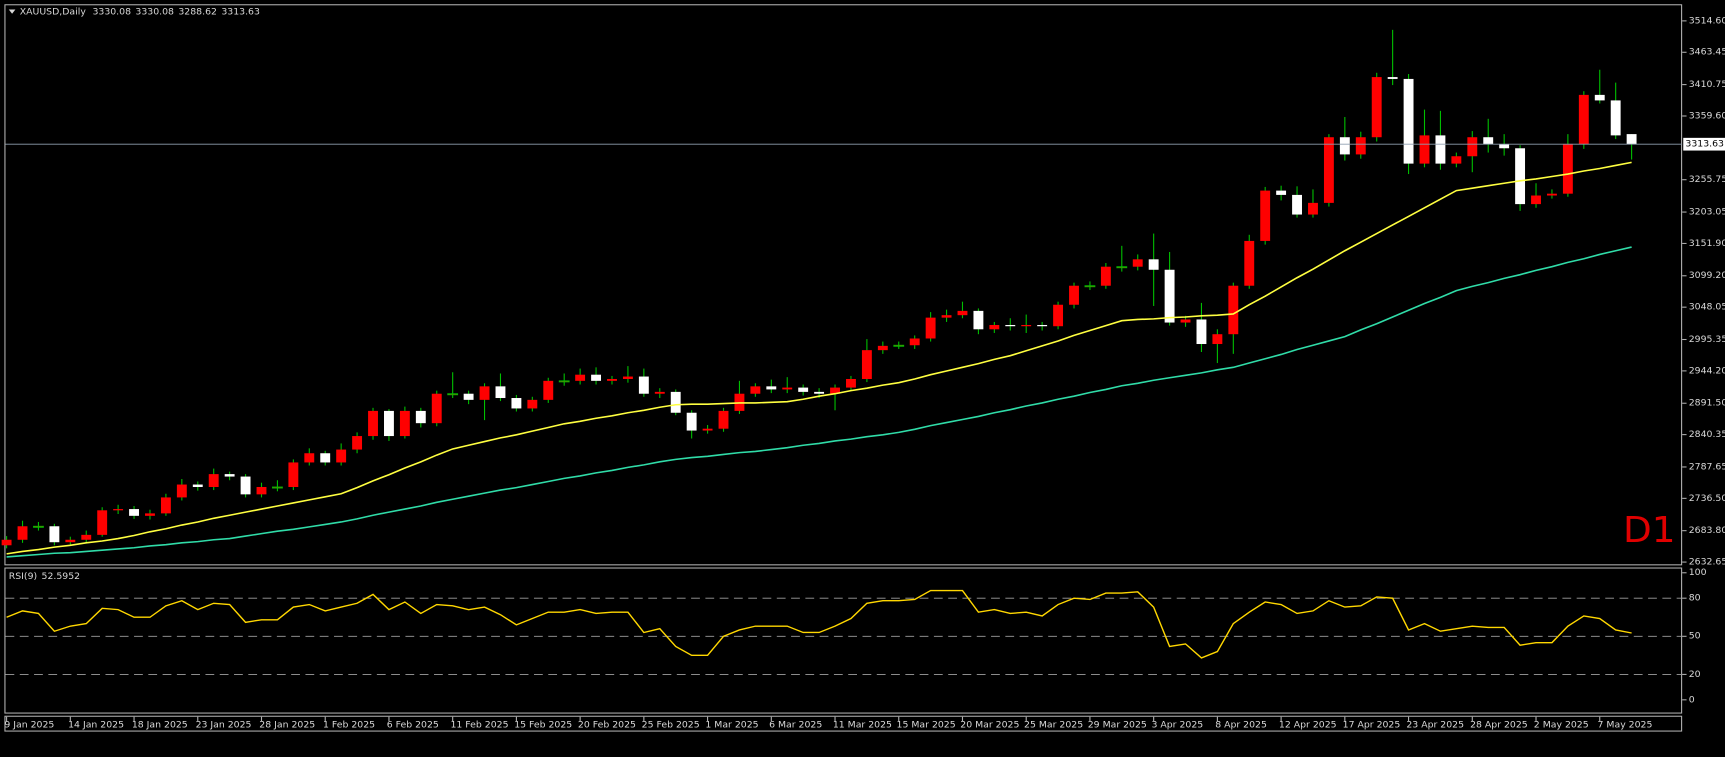 This screenshot has height=757, width=1725. I want to click on ohlc-high: 3330.08, so click(154, 11).